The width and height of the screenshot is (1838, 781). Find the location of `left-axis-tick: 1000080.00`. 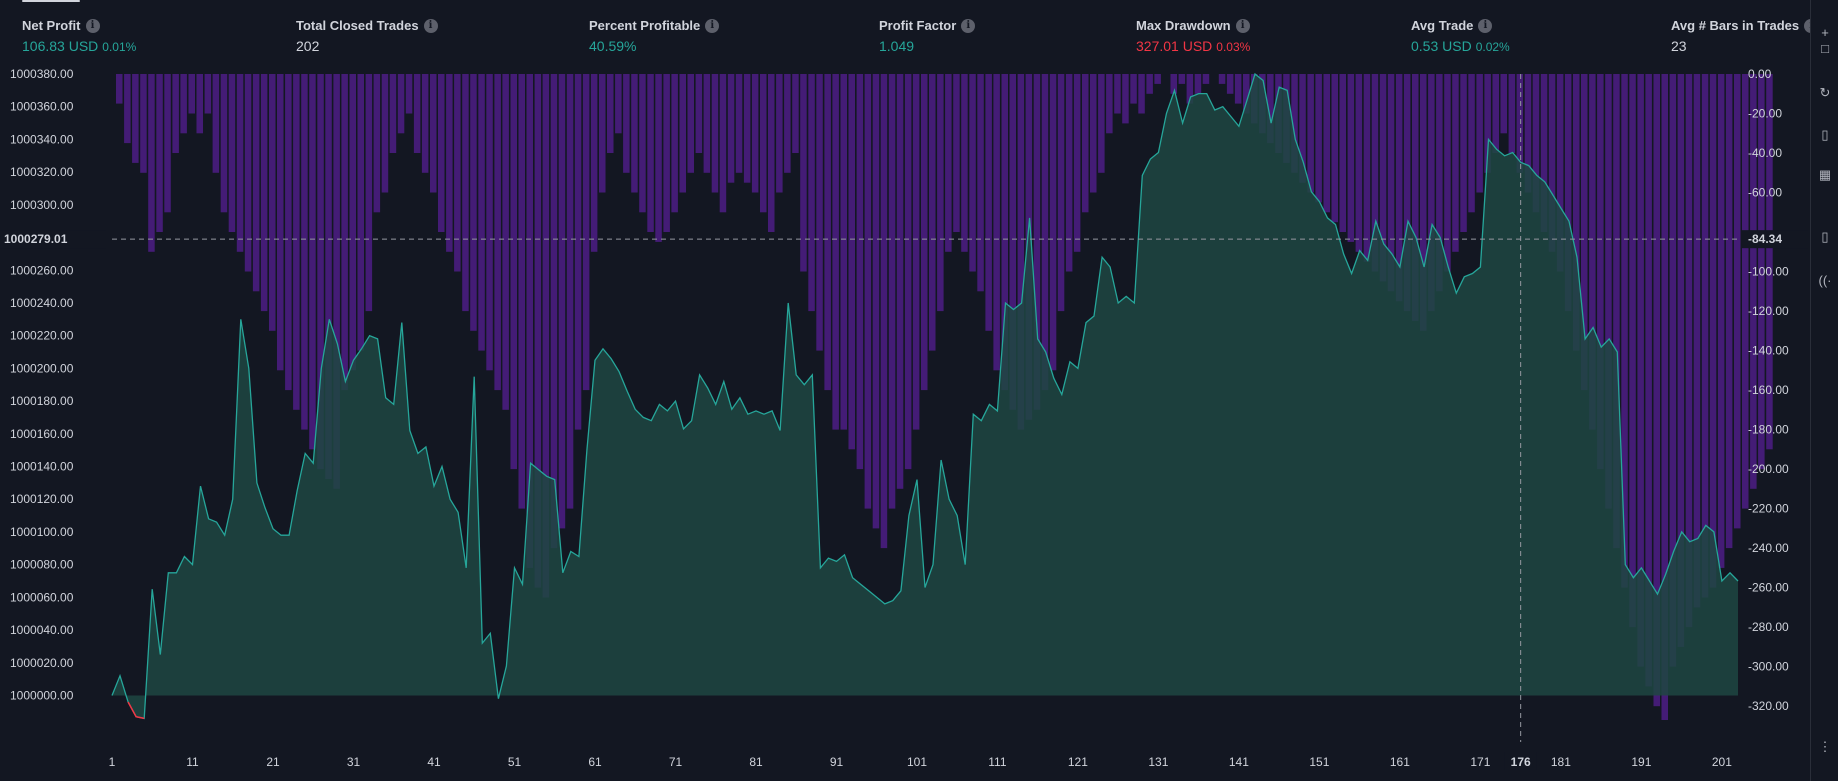

left-axis-tick: 1000080.00 is located at coordinates (42, 565).